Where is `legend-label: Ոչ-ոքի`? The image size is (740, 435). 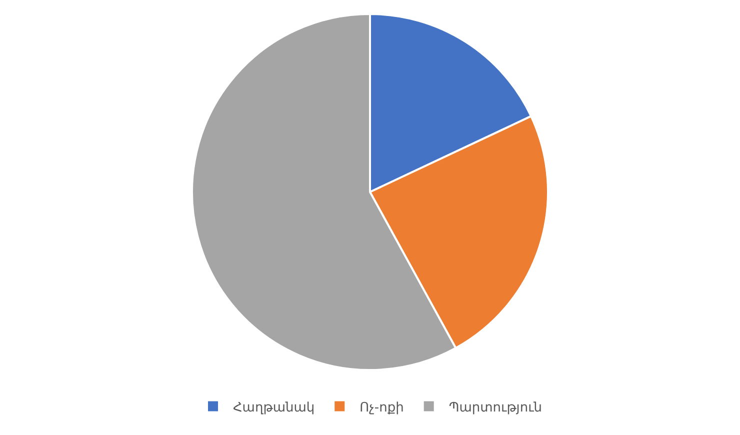
legend-label: Ոչ-ոքի is located at coordinates (382, 408).